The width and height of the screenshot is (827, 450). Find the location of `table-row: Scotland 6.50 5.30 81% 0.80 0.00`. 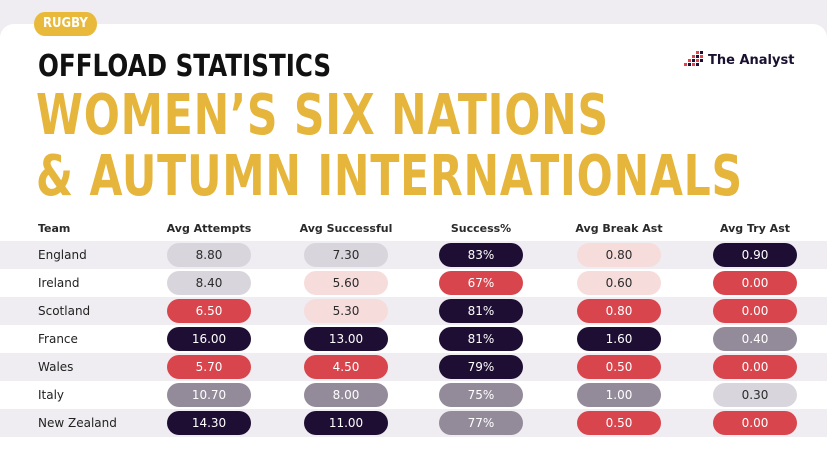

table-row: Scotland 6.50 5.30 81% 0.80 0.00 is located at coordinates (413, 311).